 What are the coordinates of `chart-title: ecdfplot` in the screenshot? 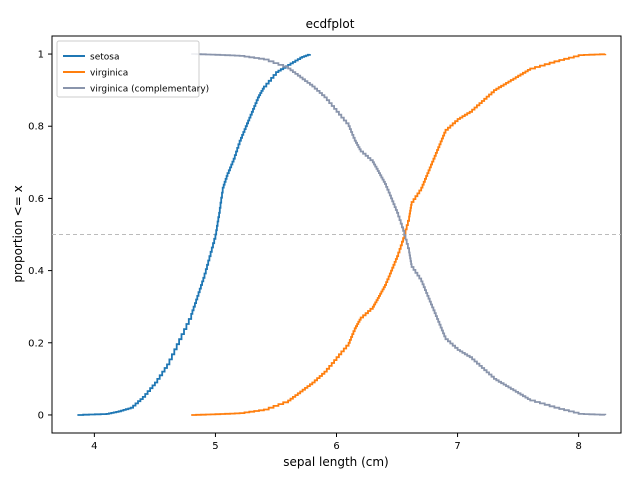 It's located at (330, 24).